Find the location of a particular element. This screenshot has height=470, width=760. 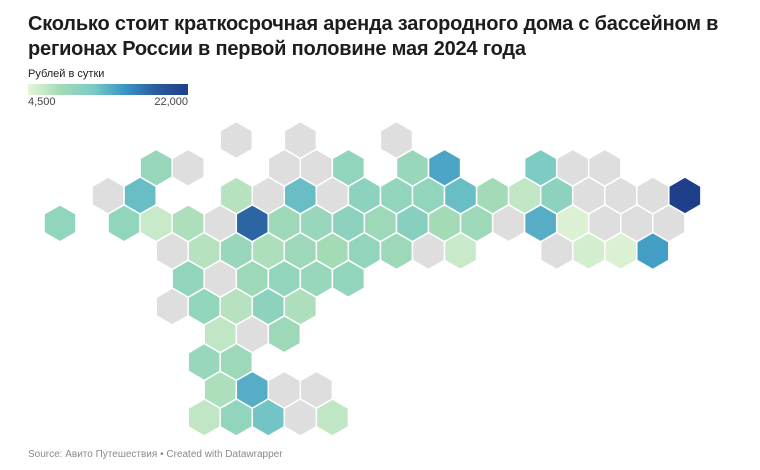

legend-max-label: 22,000 is located at coordinates (171, 102).